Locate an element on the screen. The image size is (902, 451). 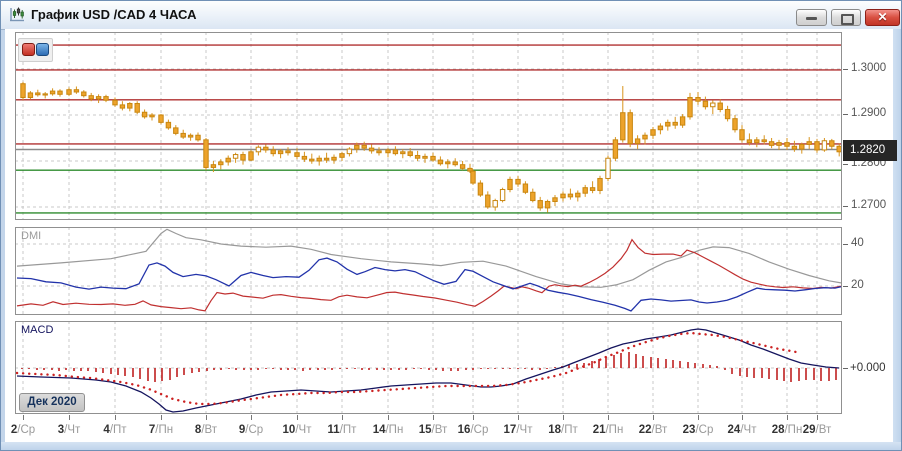
dmi-axis-label: 20 is located at coordinates (857, 285).